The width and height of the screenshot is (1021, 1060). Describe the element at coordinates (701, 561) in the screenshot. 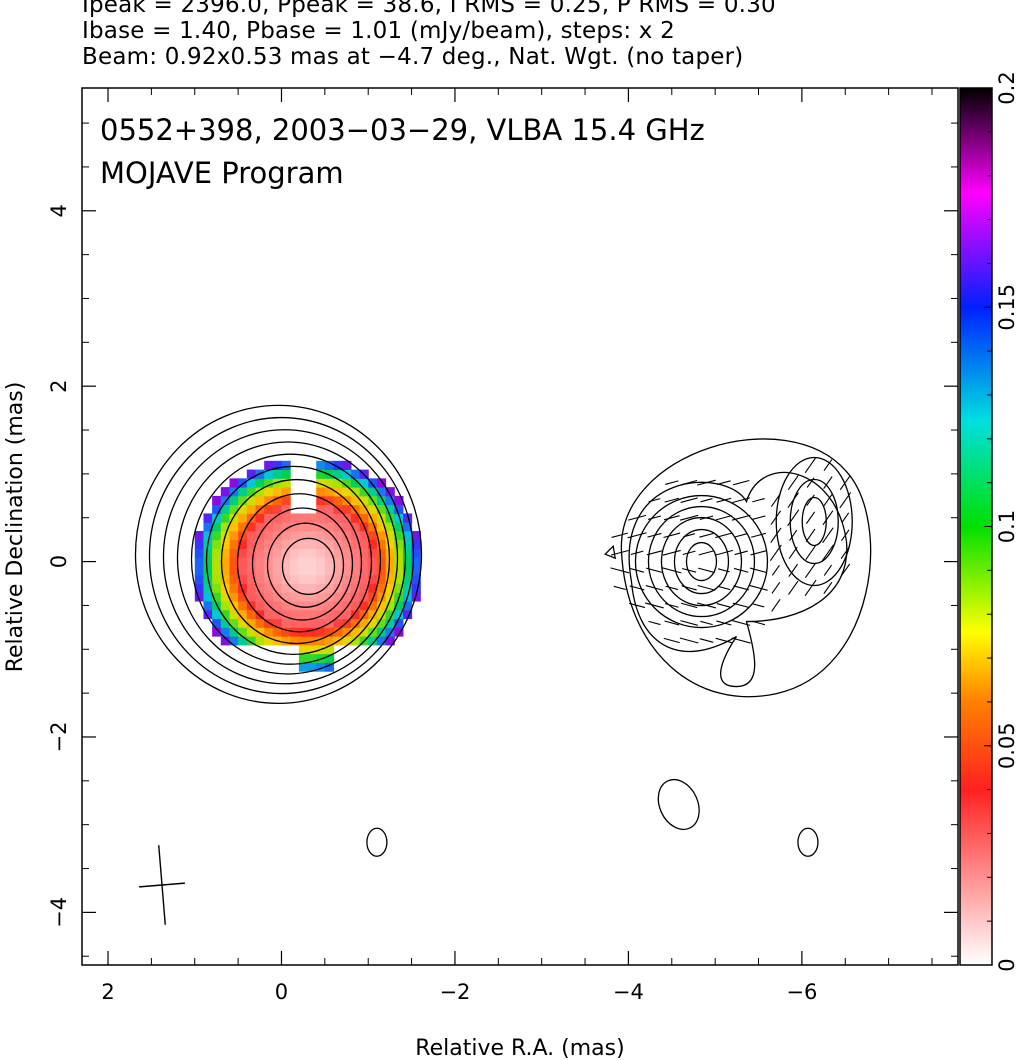

I see `jet-inner-contour` at that location.